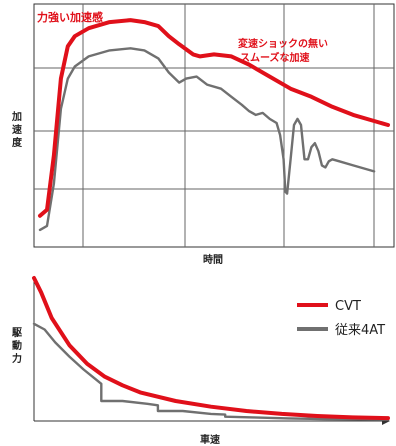 Image resolution: width=396 pixels, height=446 pixels. What do you see at coordinates (16, 116) in the screenshot?
I see `top-y-axis-label-char-1: 加` at bounding box center [16, 116].